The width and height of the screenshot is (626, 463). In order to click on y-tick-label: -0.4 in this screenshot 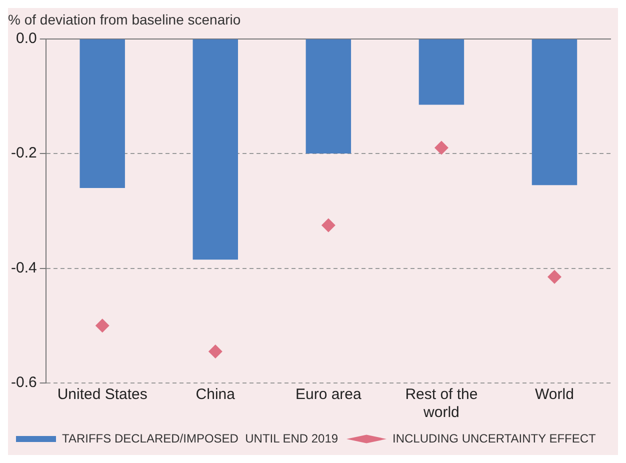, I will do `click(23, 267)`.